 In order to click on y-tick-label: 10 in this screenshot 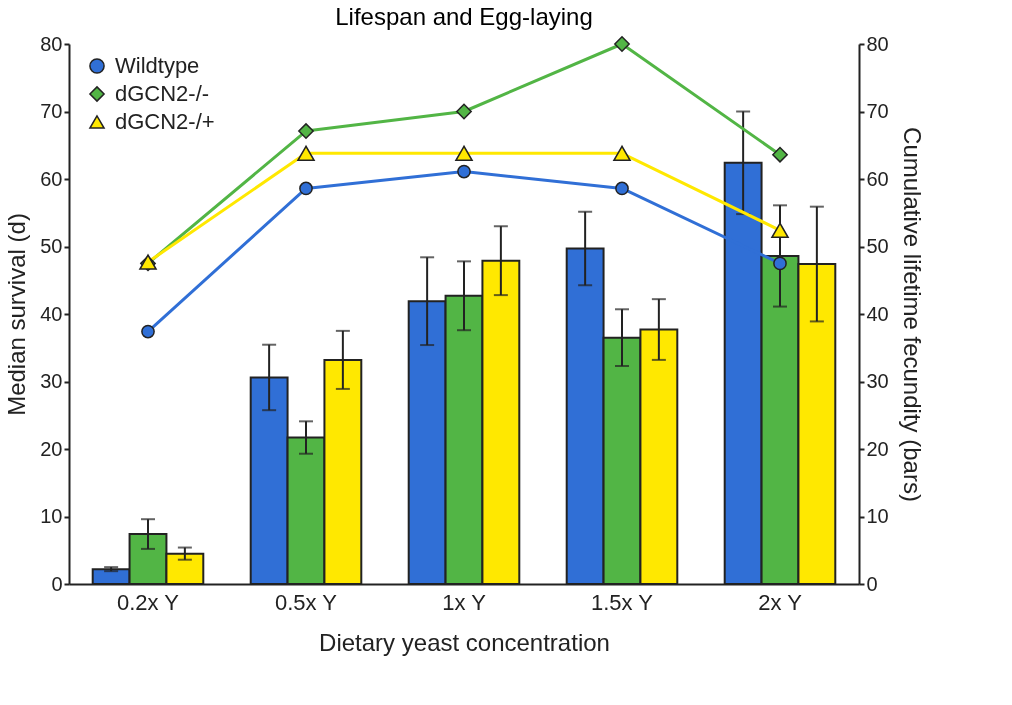, I will do `click(51, 516)`.